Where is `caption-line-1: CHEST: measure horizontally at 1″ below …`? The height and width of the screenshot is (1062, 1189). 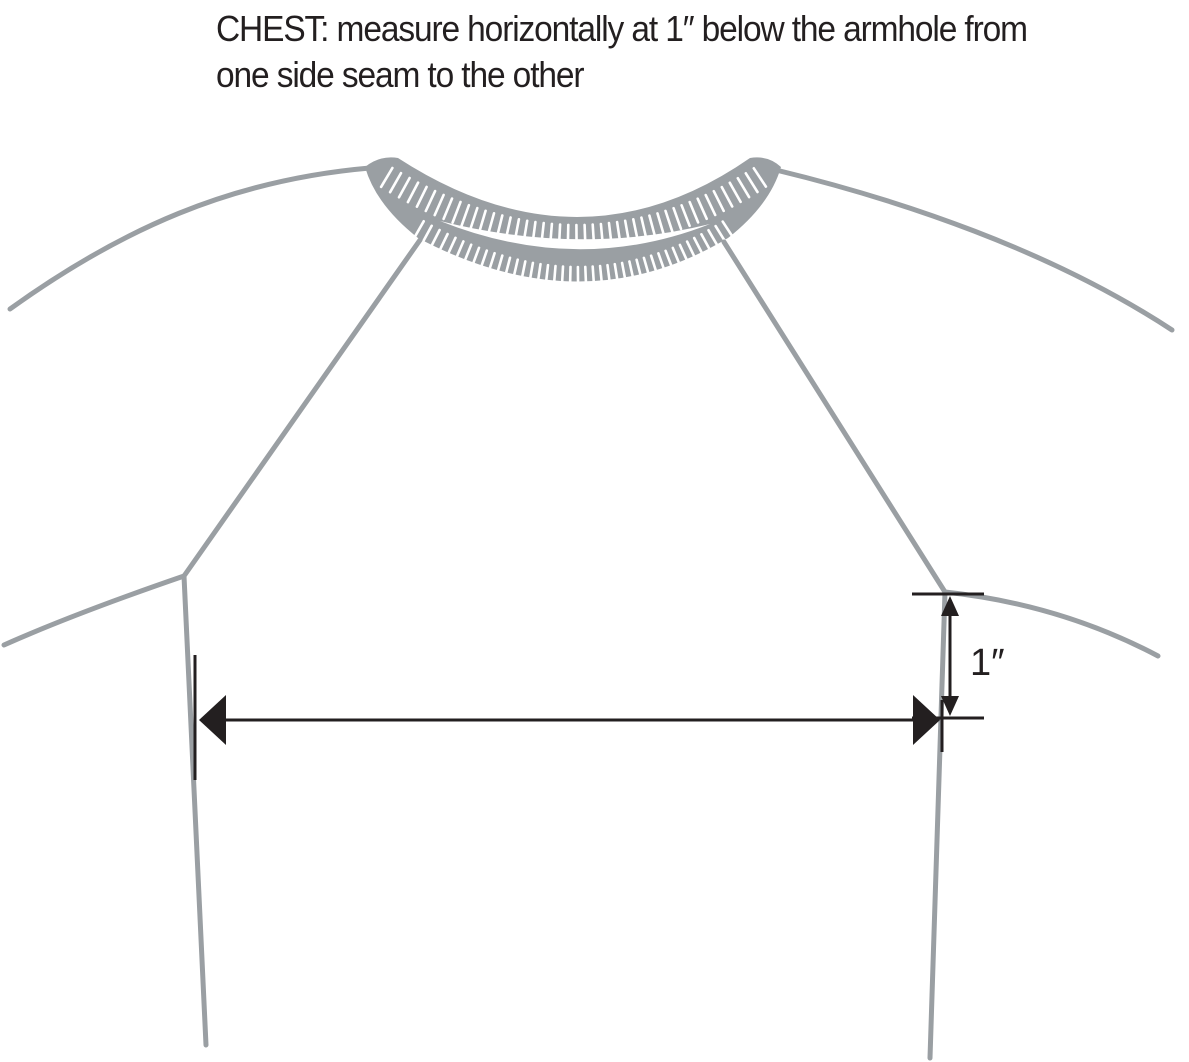 caption-line-1: CHEST: measure horizontally at 1″ below … is located at coordinates (622, 28).